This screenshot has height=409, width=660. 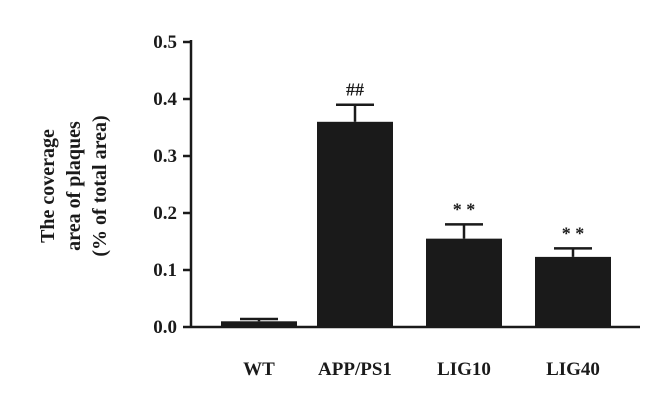 What do you see at coordinates (165, 99) in the screenshot?
I see `y-tick-label: 0.4` at bounding box center [165, 99].